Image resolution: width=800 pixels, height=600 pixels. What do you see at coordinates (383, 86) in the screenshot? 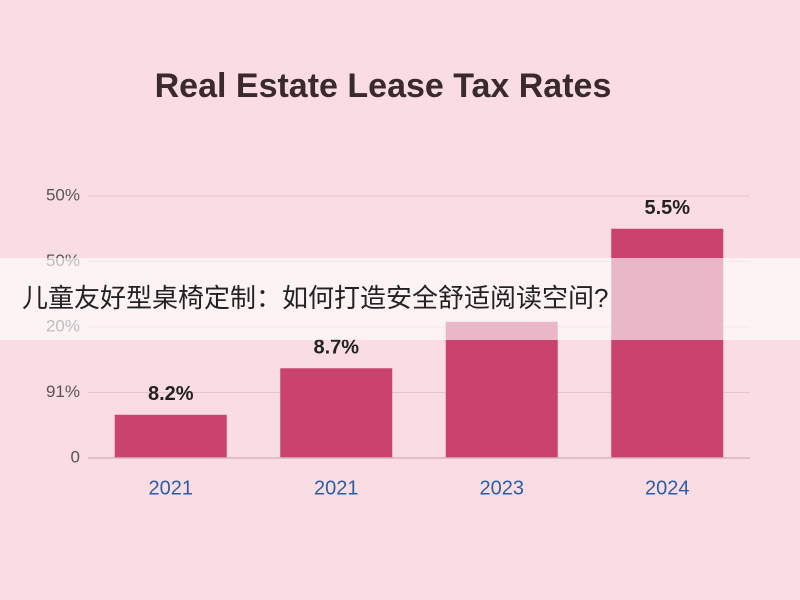
I see `chart-title: Real Estate Lease Tax Rates` at bounding box center [383, 86].